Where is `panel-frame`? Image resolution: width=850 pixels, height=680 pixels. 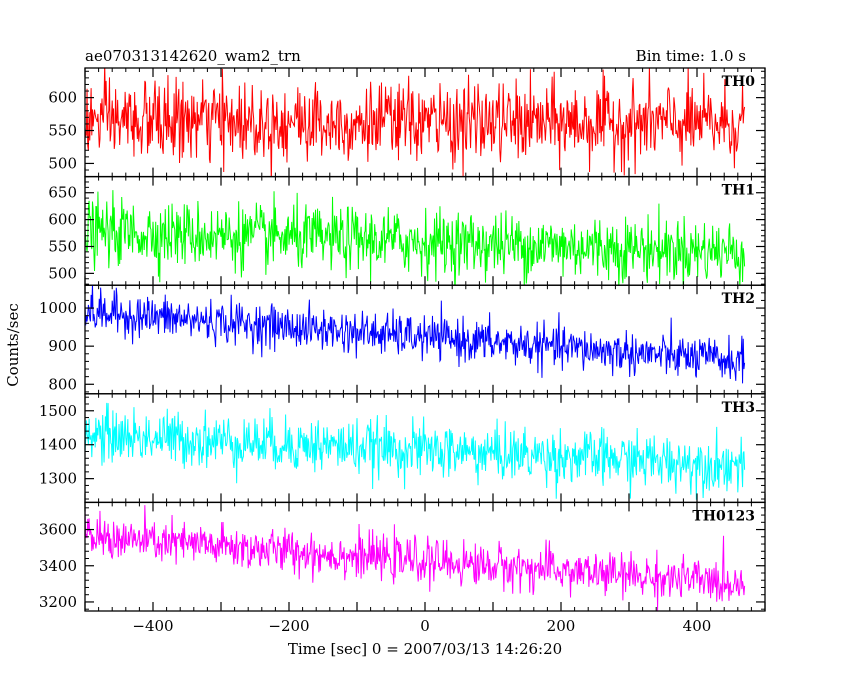
panel-frame is located at coordinates (425, 556).